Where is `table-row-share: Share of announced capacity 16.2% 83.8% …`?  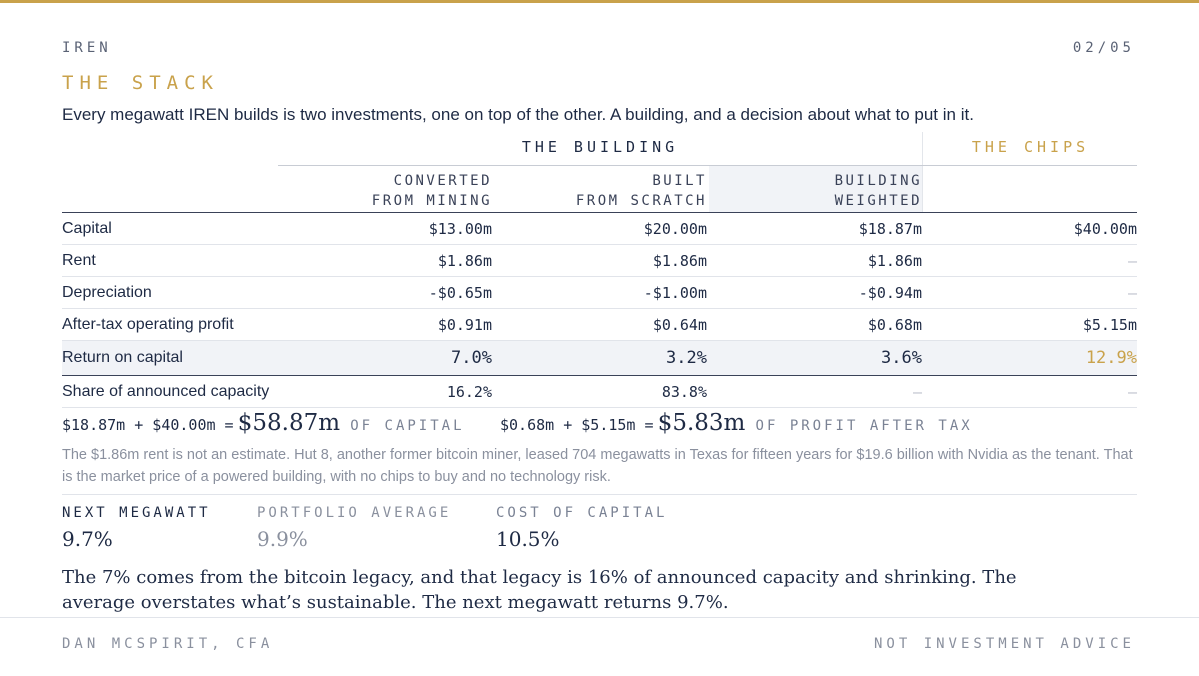 table-row-share: Share of announced capacity 16.2% 83.8% … is located at coordinates (599, 392).